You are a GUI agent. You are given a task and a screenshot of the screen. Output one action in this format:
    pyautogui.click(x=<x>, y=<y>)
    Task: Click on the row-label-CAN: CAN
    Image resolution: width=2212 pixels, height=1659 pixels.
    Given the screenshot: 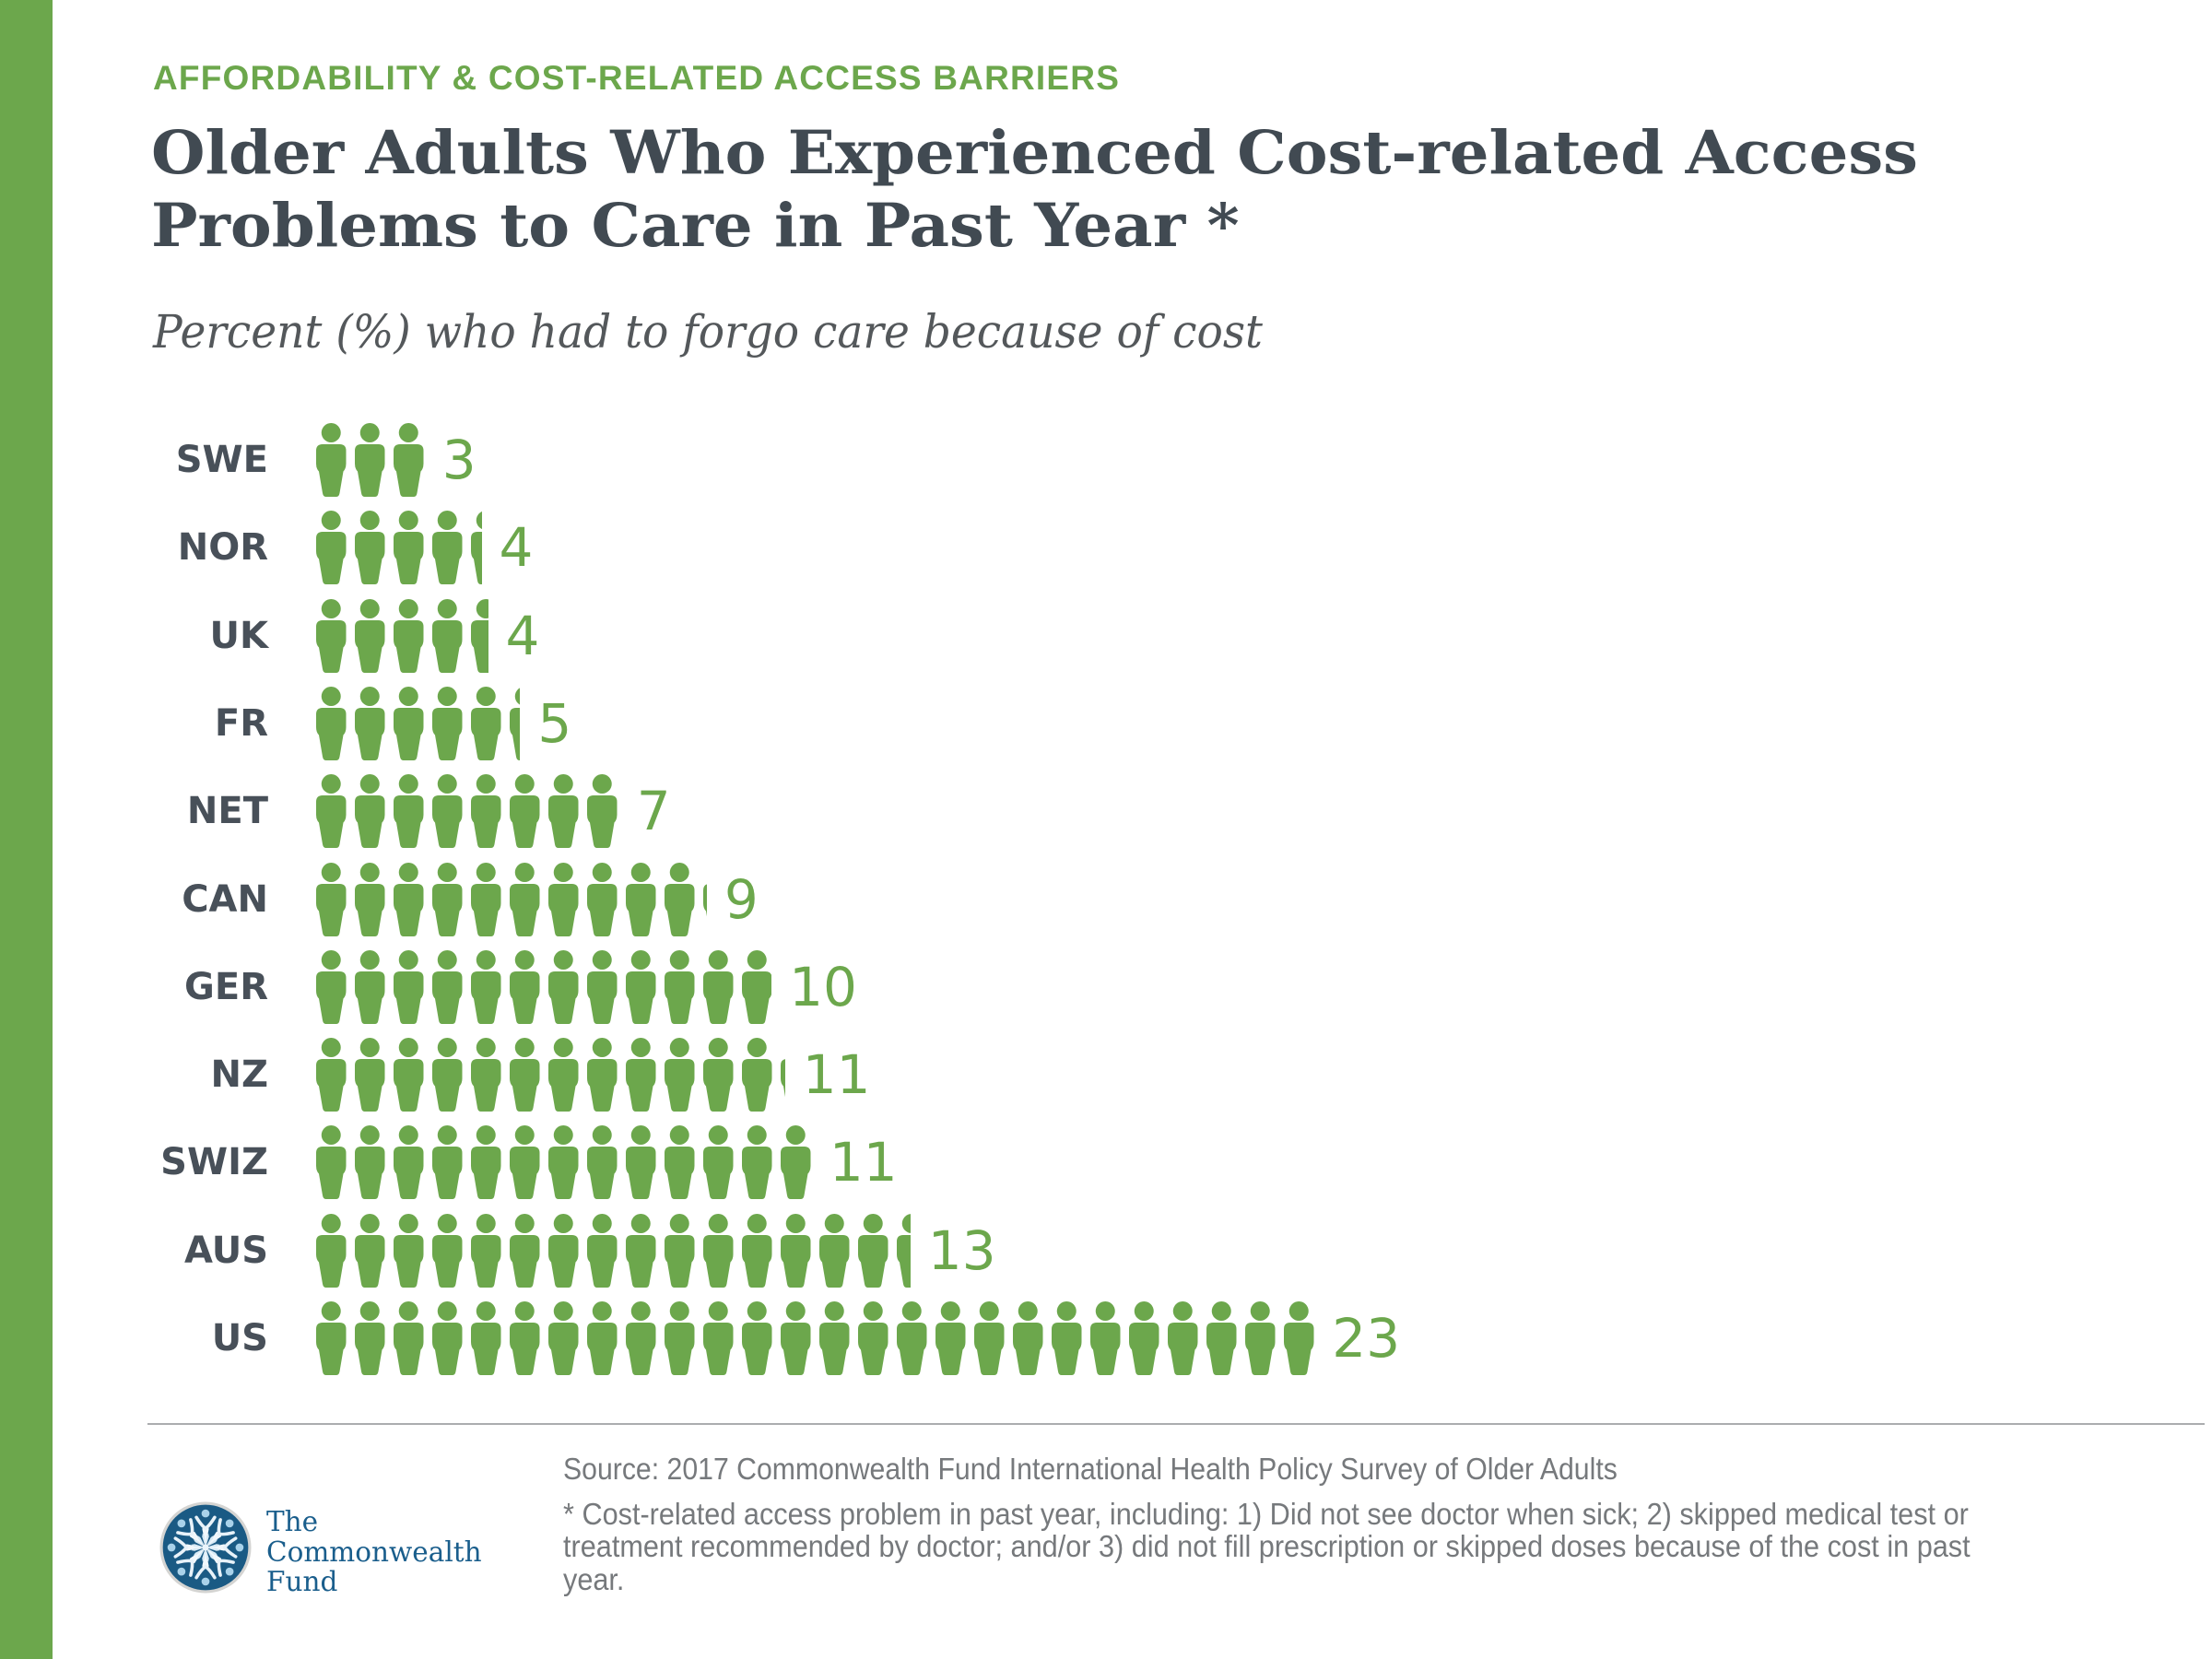 What is the action you would take?
    pyautogui.click(x=225, y=899)
    